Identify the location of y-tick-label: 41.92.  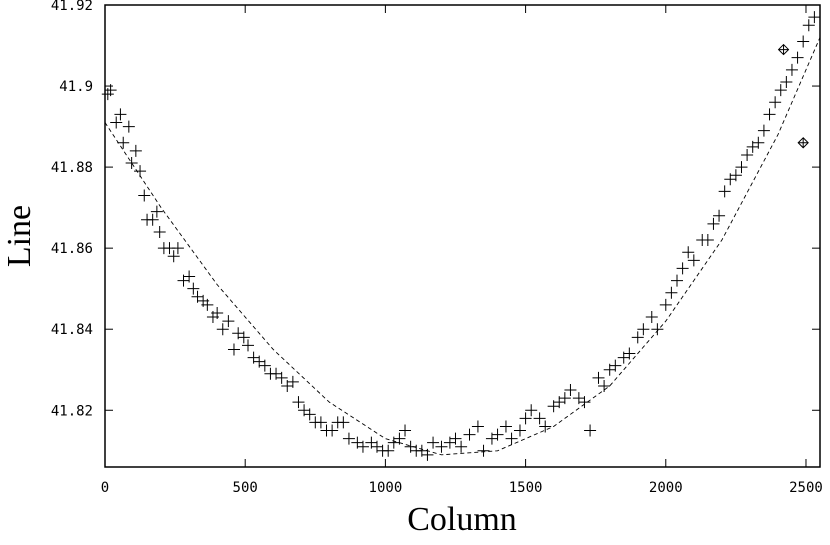
(72, 7).